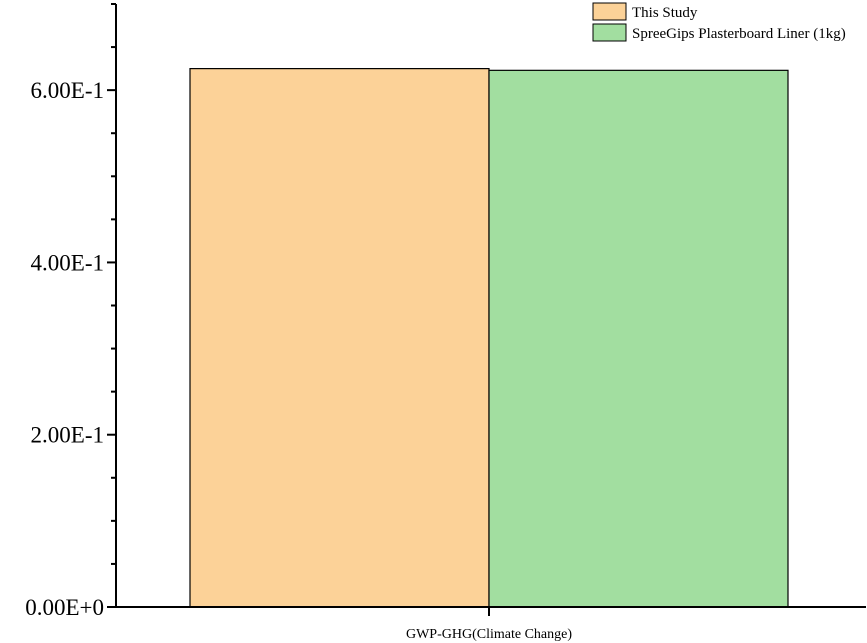 This screenshot has height=643, width=867. I want to click on y-ticks: 0.00E+0 2.00E-1 4.00E-1 6.00E-1, so click(70, 311).